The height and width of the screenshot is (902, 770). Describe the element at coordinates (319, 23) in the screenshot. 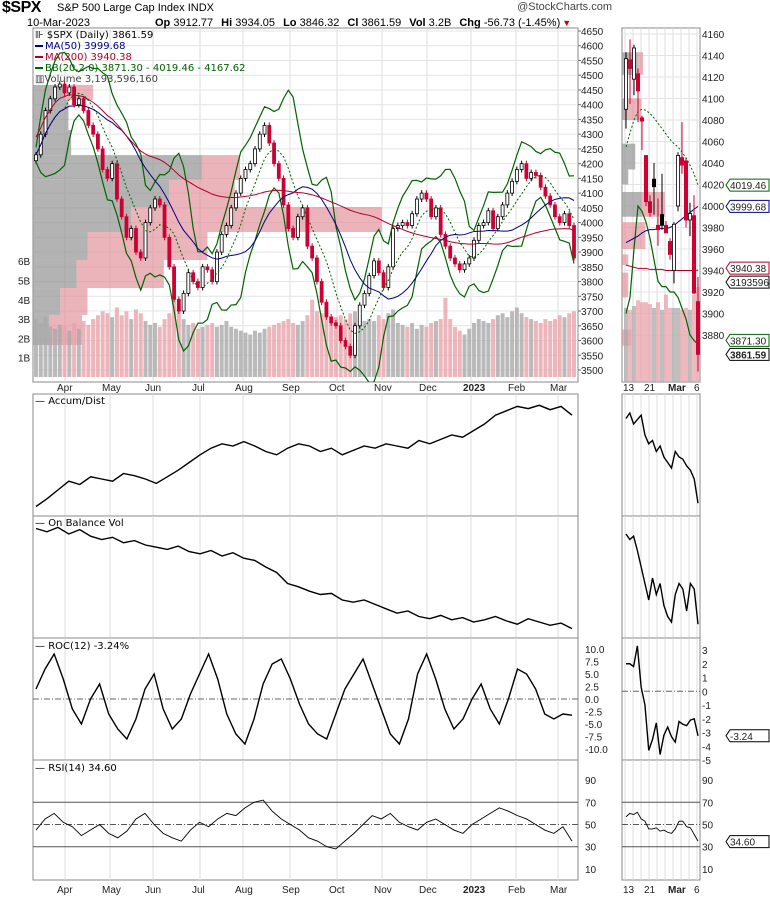

I see `low-value: 3846.32` at that location.